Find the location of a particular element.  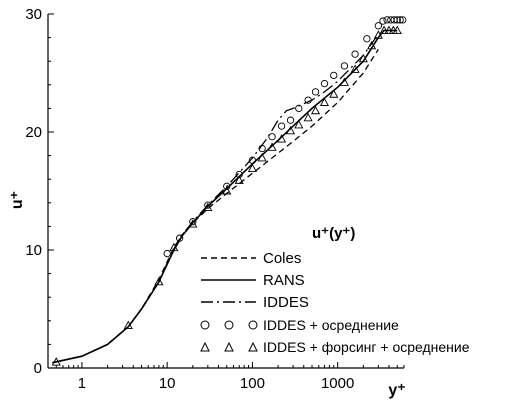

x-tick-label: 1 is located at coordinates (82, 383).